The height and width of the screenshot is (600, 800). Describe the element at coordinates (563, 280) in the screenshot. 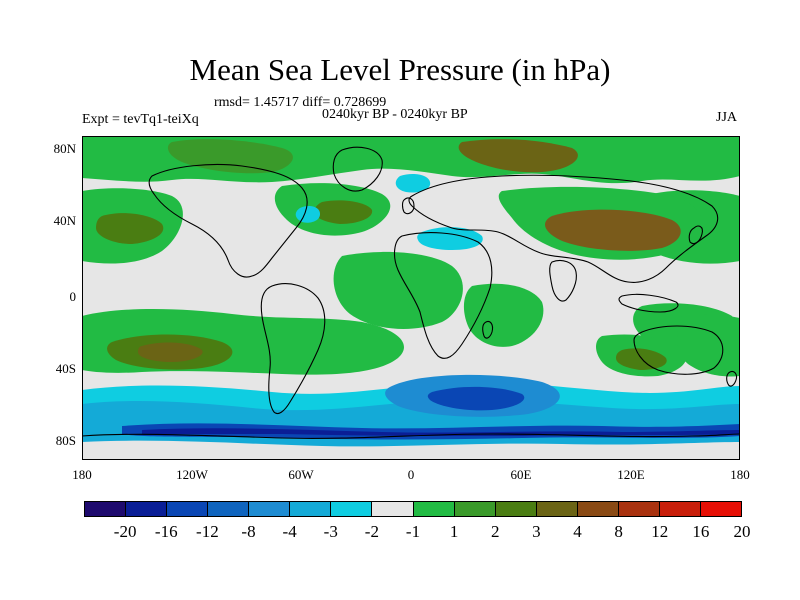

I see `india-outline` at that location.